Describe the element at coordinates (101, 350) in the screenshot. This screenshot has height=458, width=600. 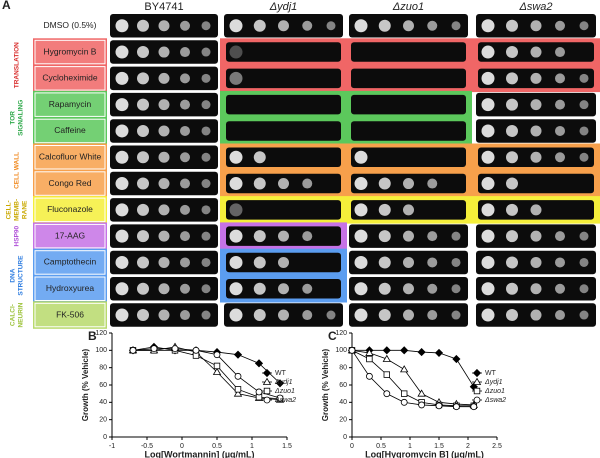
I see `y-tick-label: 100` at that location.